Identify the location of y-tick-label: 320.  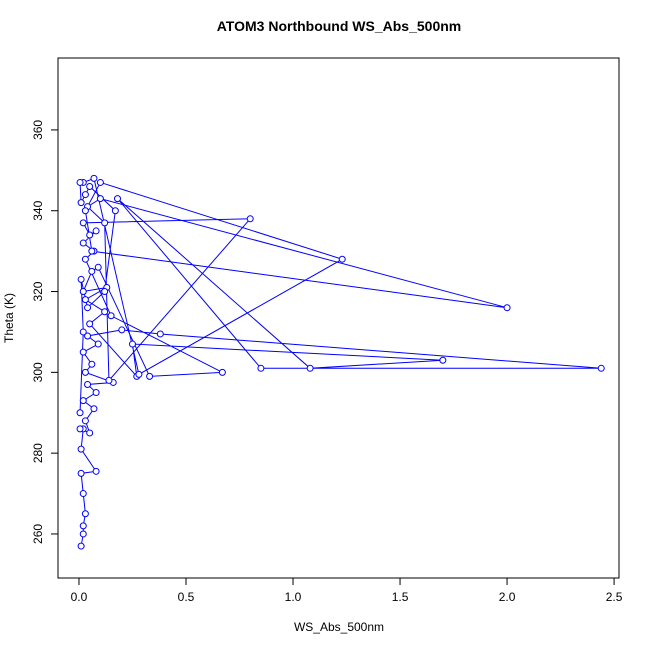
(38, 291).